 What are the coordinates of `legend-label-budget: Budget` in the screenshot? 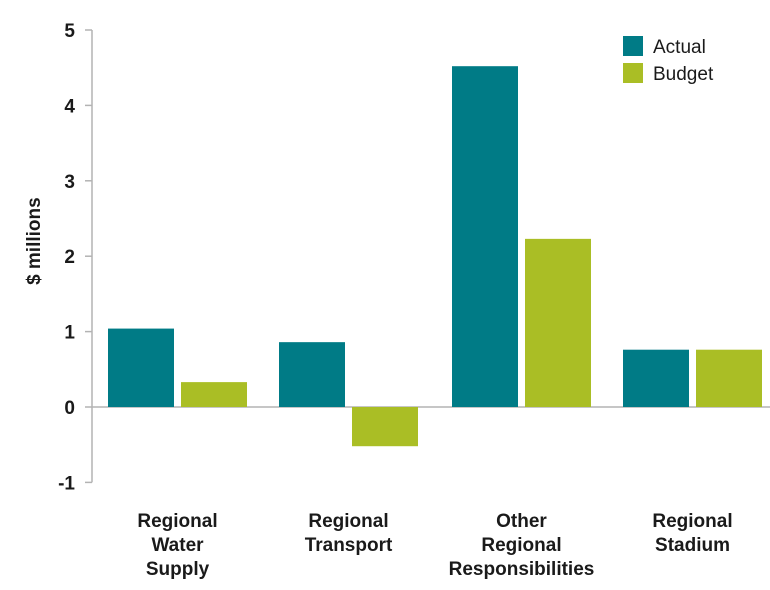 It's located at (683, 74).